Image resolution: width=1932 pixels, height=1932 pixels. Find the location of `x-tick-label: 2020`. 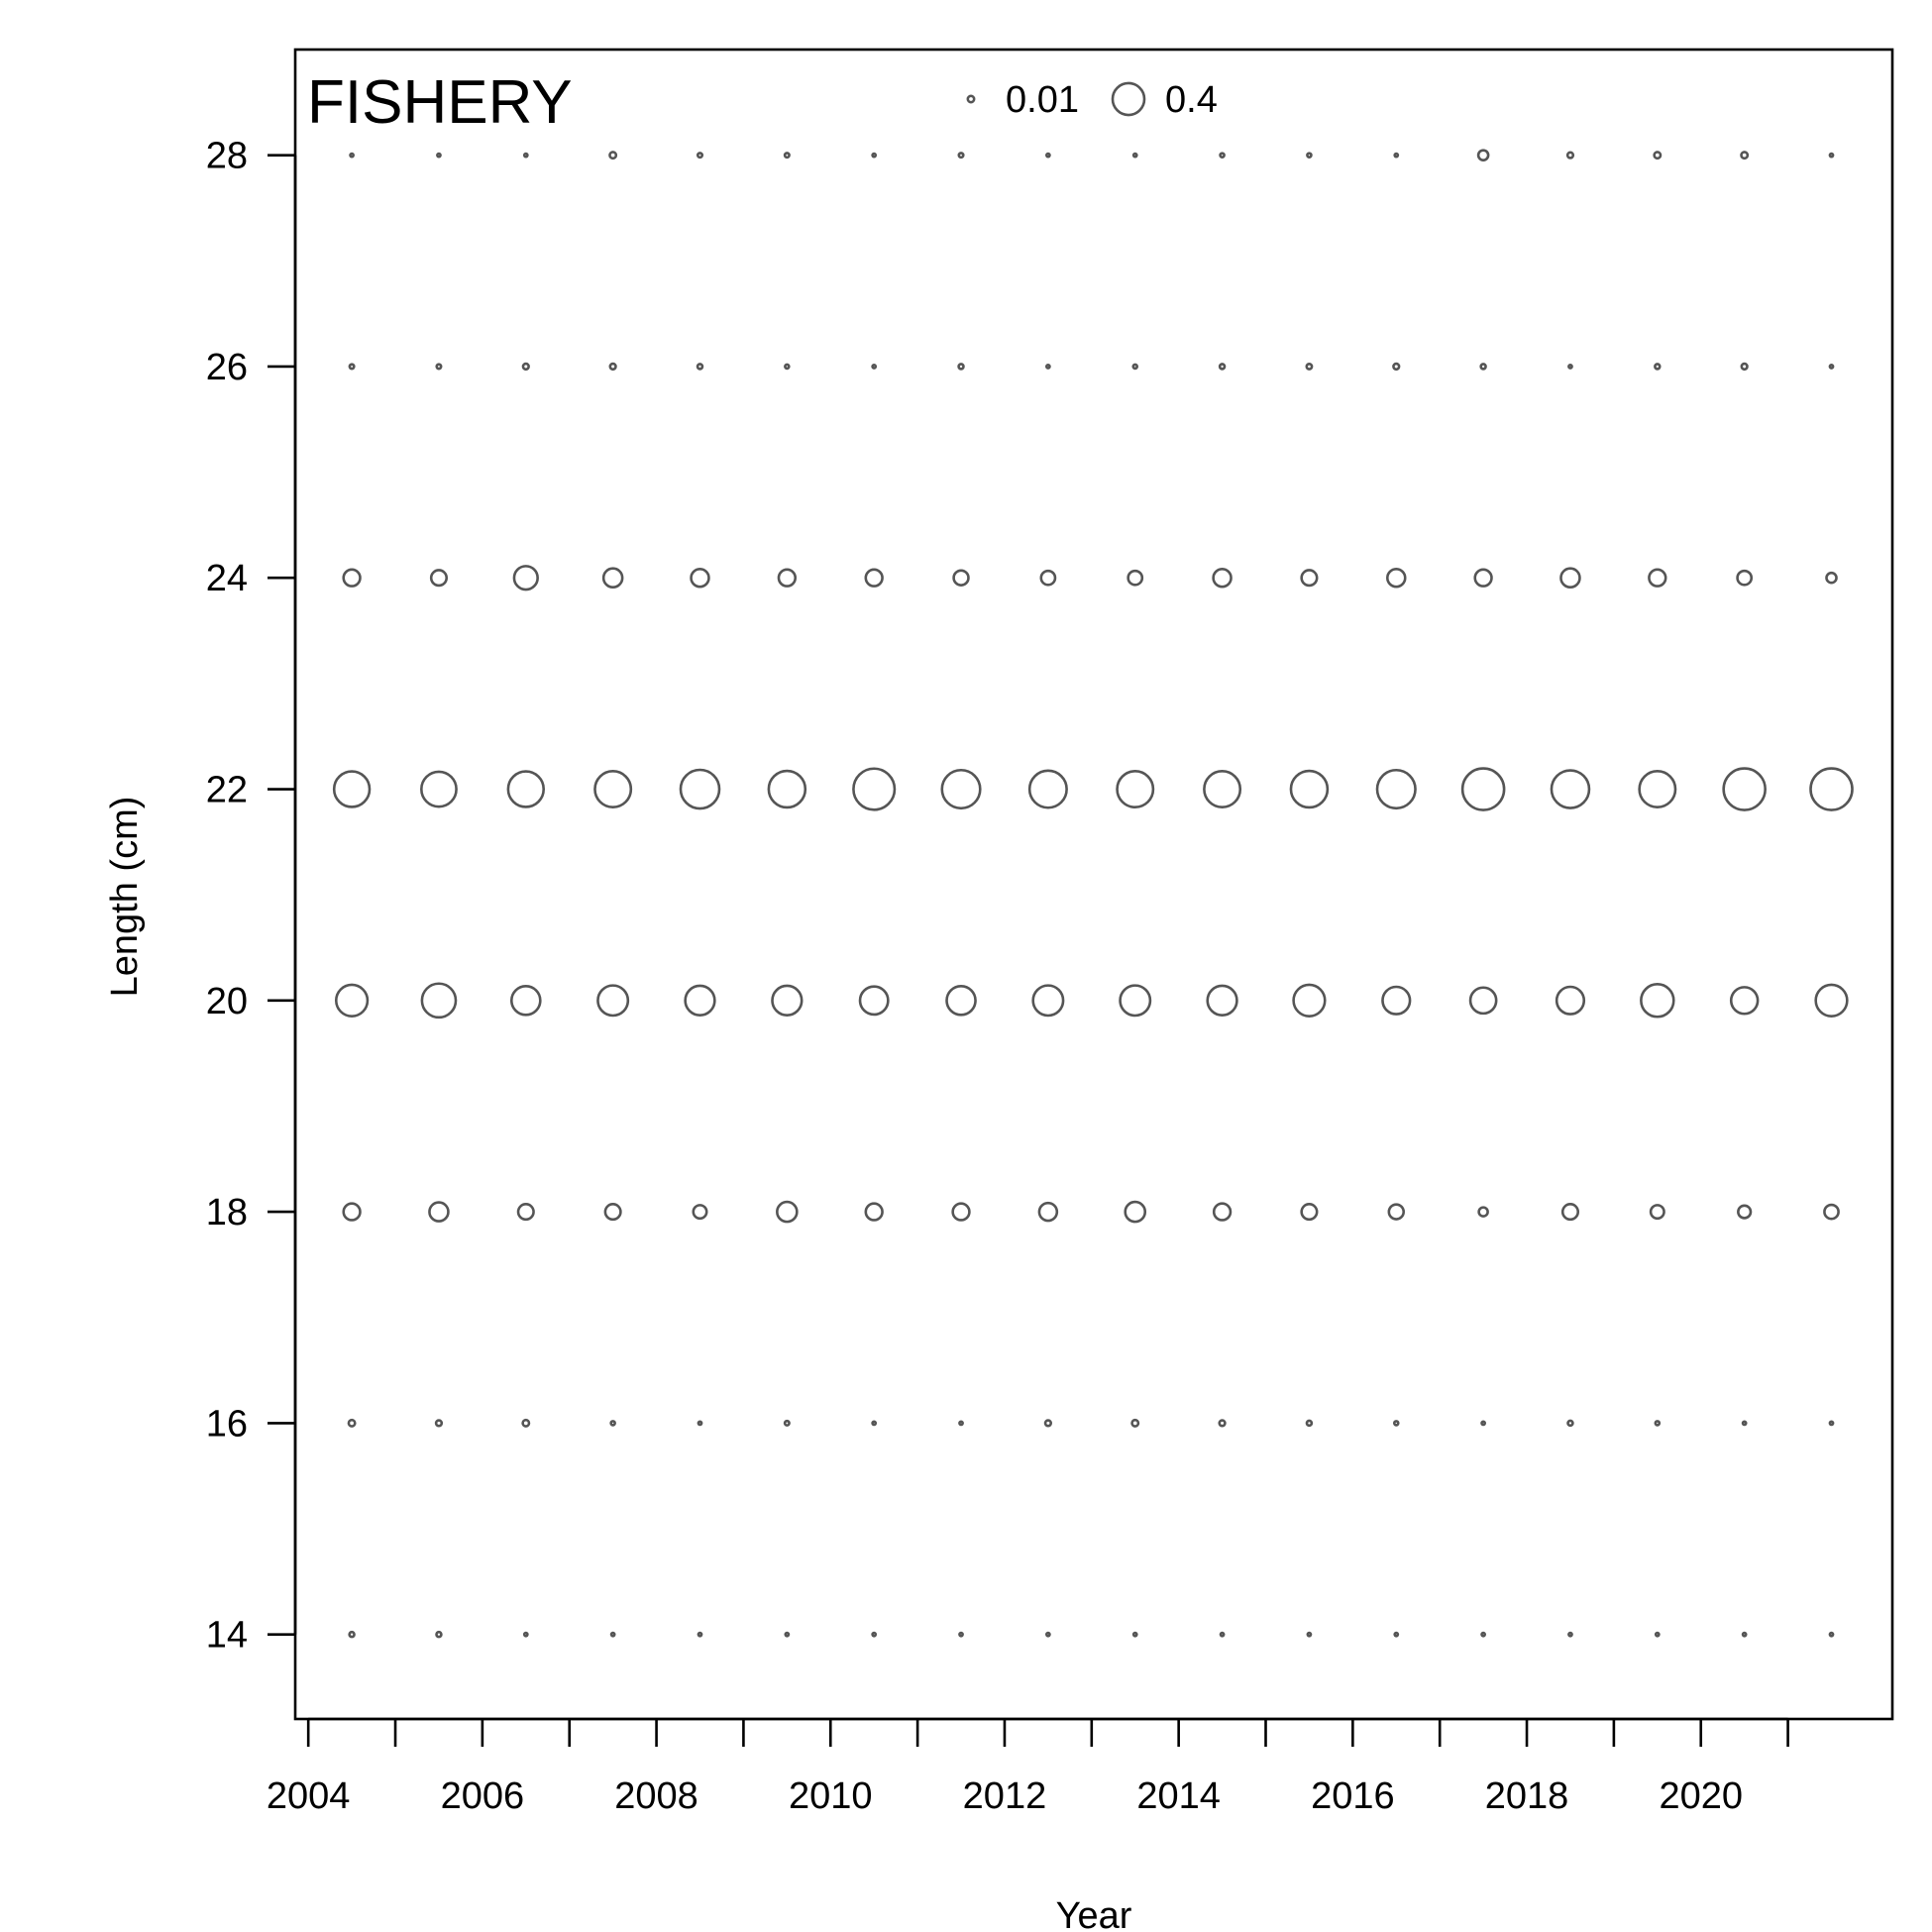

x-tick-label: 2020 is located at coordinates (1701, 1796).